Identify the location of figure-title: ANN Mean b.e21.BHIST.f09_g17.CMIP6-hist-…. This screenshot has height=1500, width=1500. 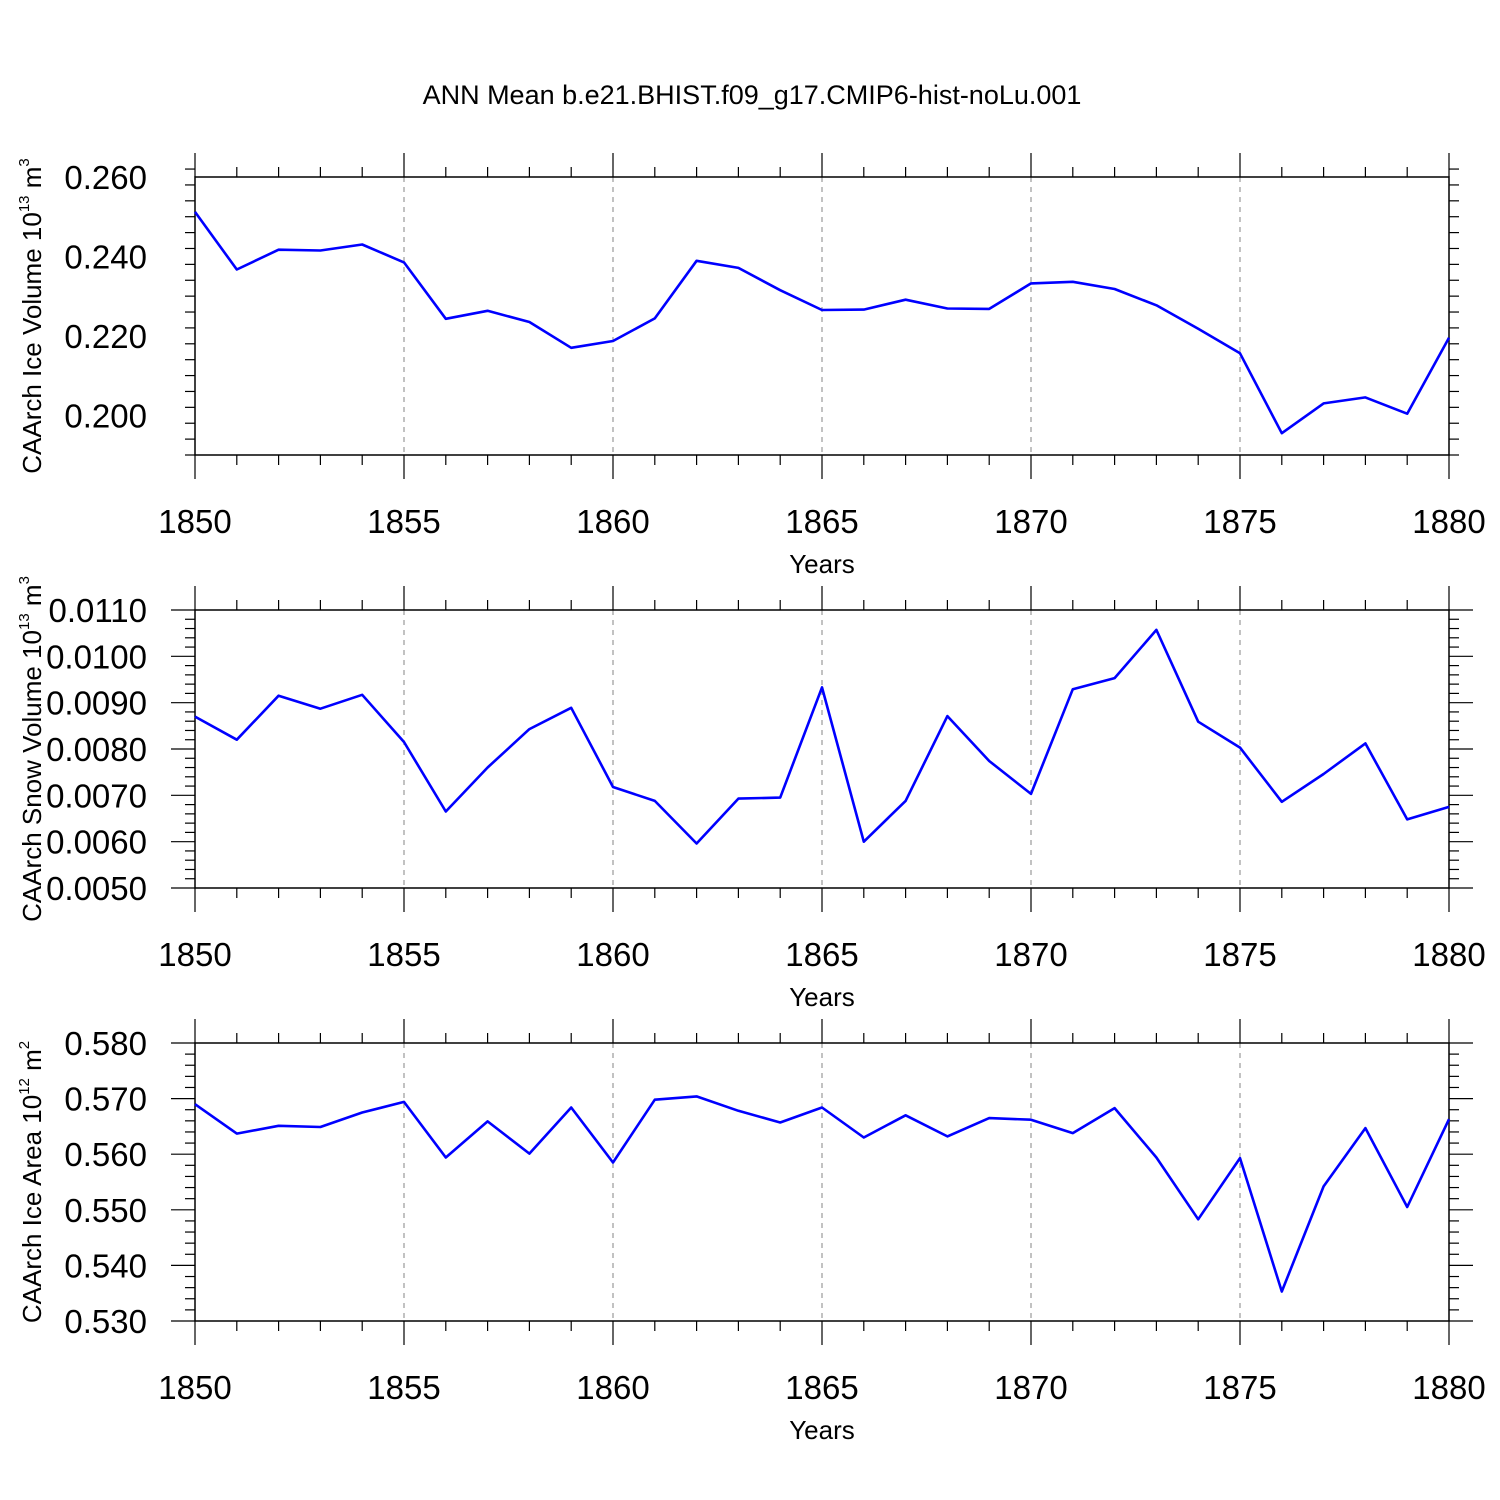
(752, 95).